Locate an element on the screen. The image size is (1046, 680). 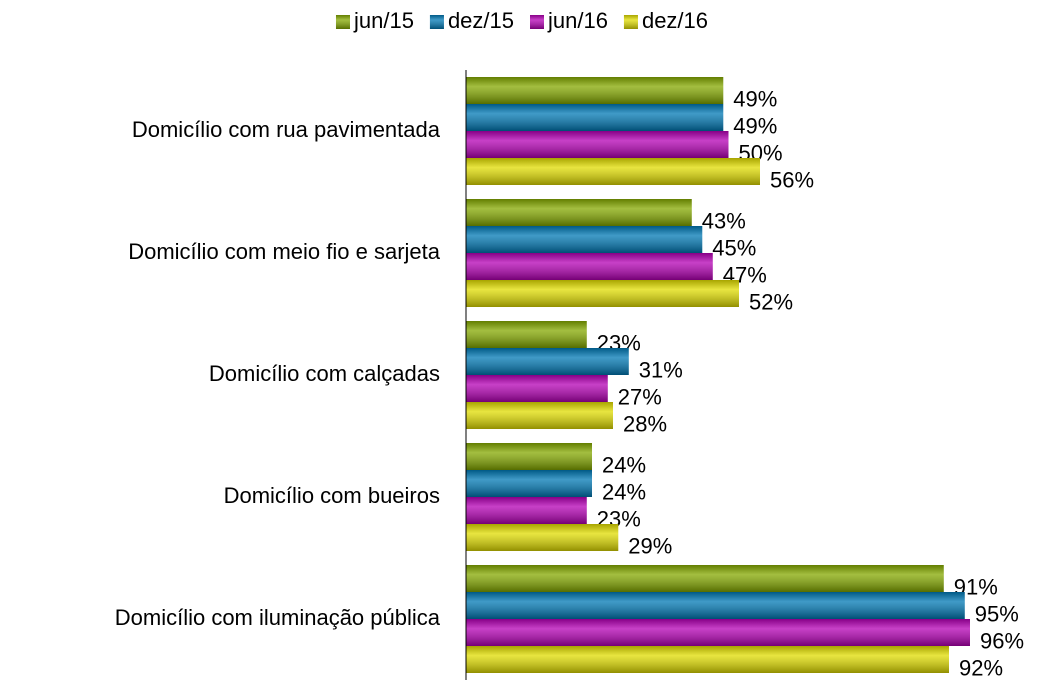
data-label: 56% is located at coordinates (792, 179).